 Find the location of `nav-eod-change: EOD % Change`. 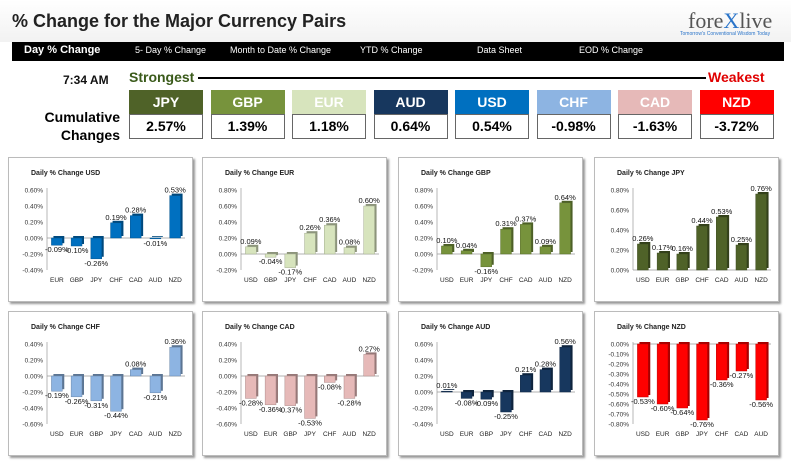

nav-eod-change: EOD % Change is located at coordinates (611, 50).